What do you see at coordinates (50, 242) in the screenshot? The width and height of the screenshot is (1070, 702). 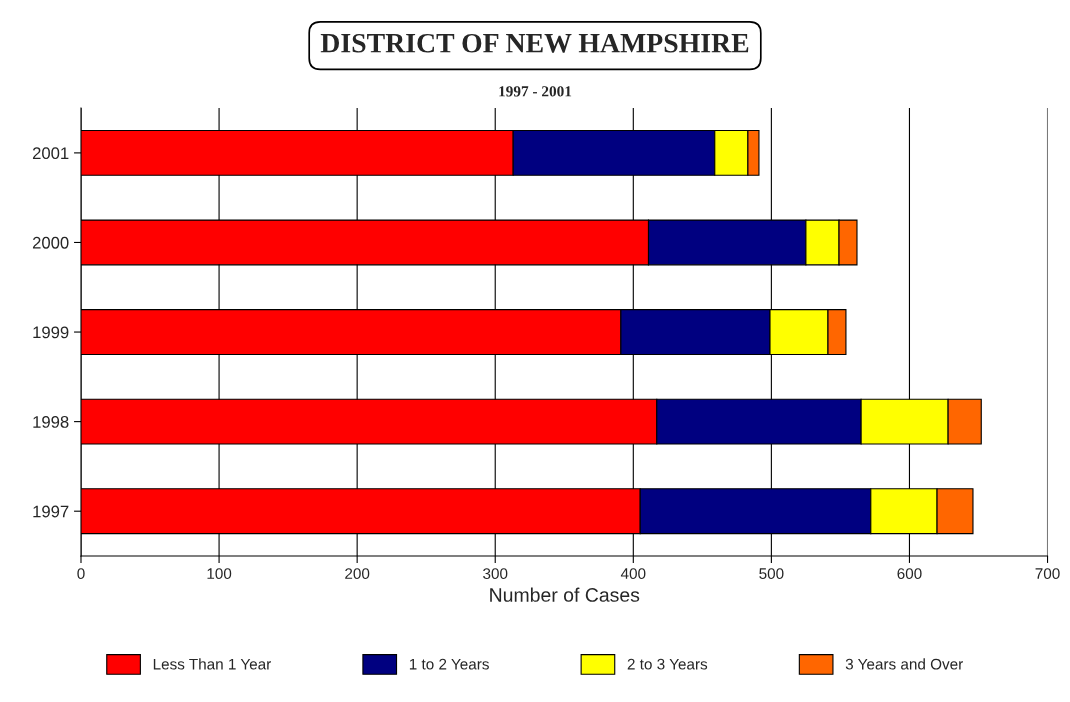 I see `y-tick-label: 2000` at bounding box center [50, 242].